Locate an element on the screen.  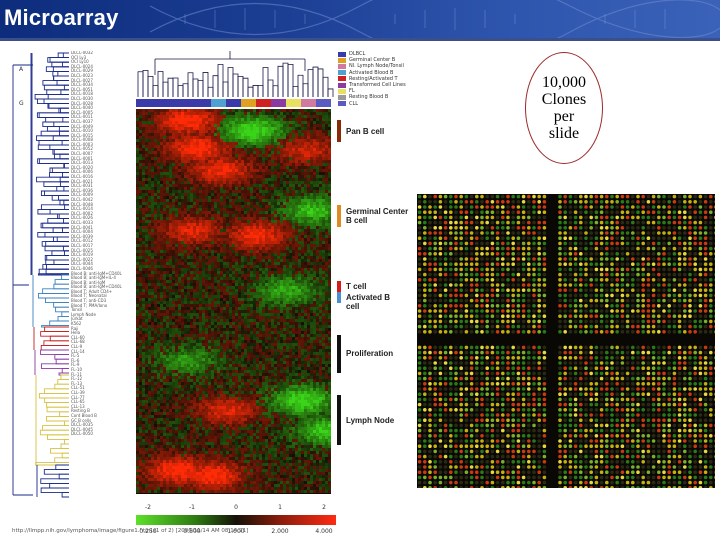
sample-label: FL-9 is located at coordinates (75, 365).